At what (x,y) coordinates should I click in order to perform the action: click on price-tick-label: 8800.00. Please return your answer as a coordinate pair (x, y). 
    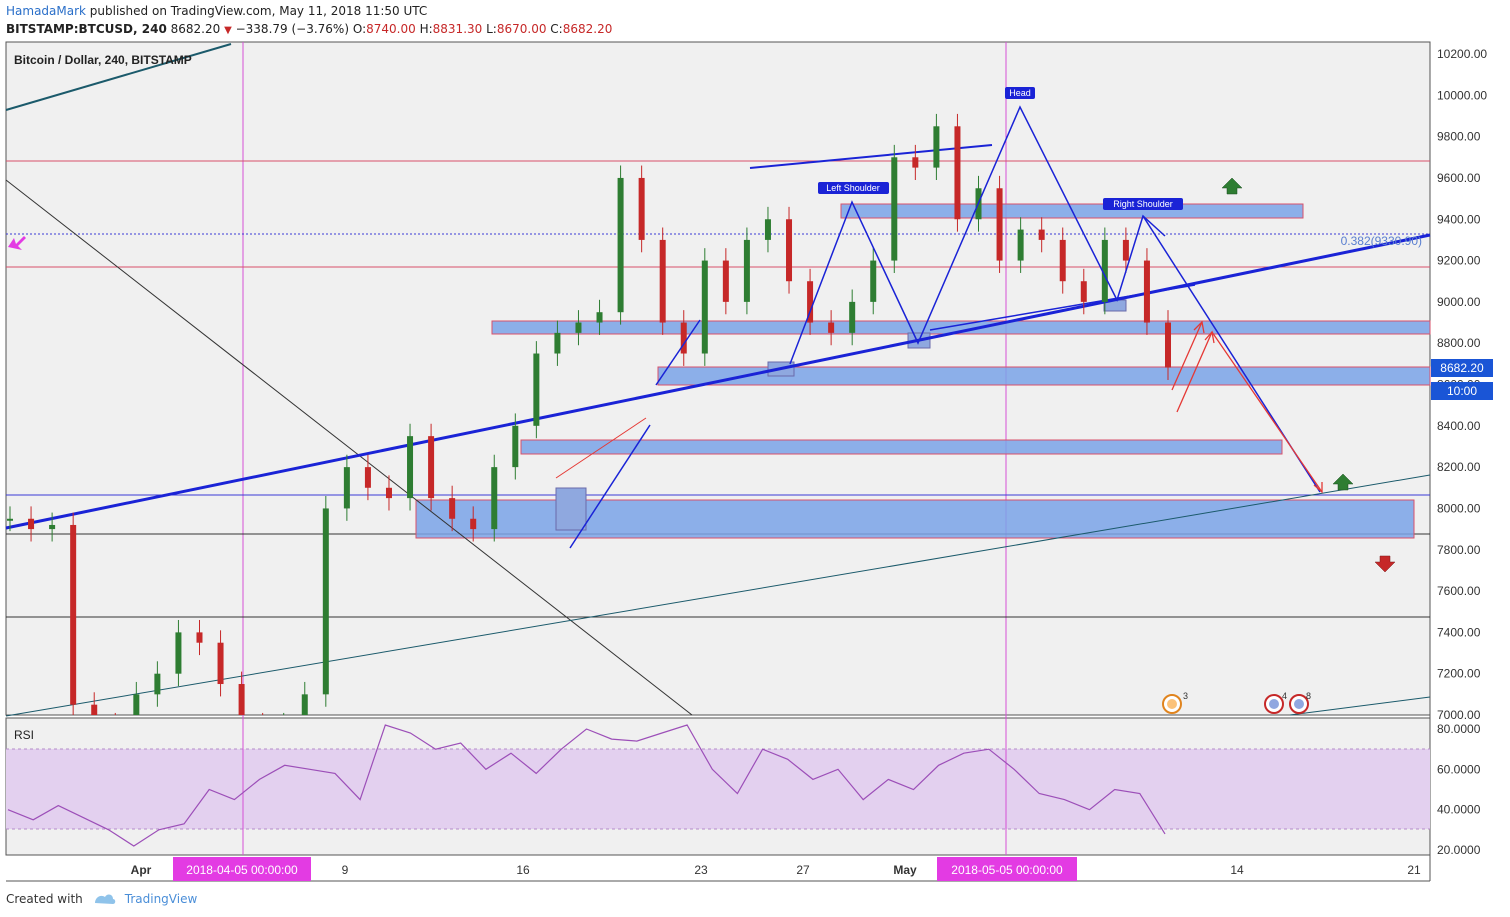
    Looking at the image, I should click on (1459, 343).